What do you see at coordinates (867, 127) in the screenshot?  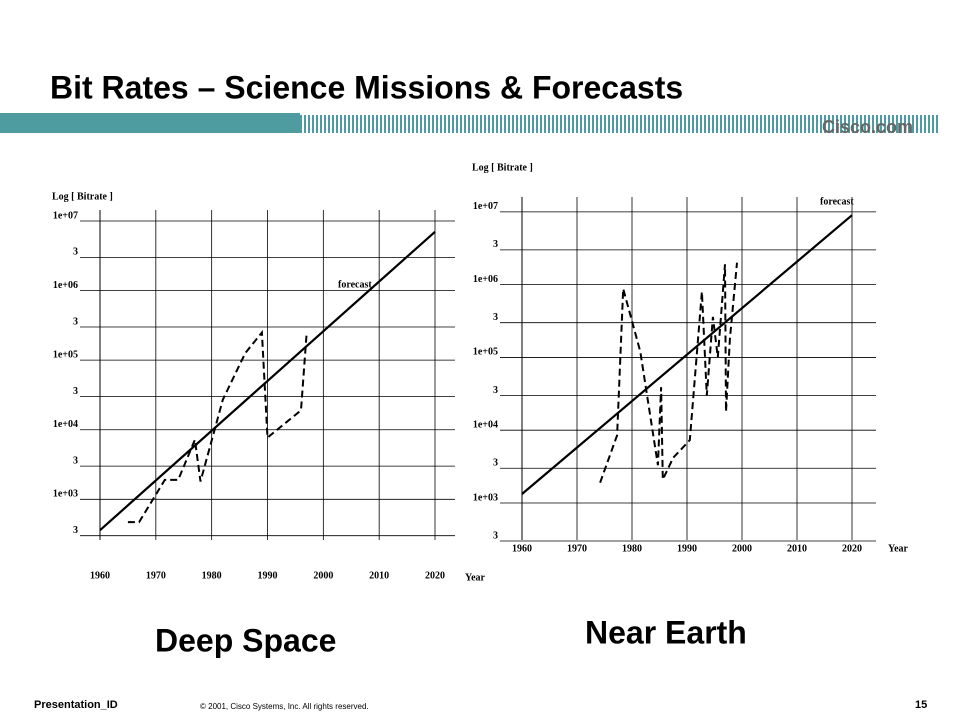 I see `brand: Cisco.com` at bounding box center [867, 127].